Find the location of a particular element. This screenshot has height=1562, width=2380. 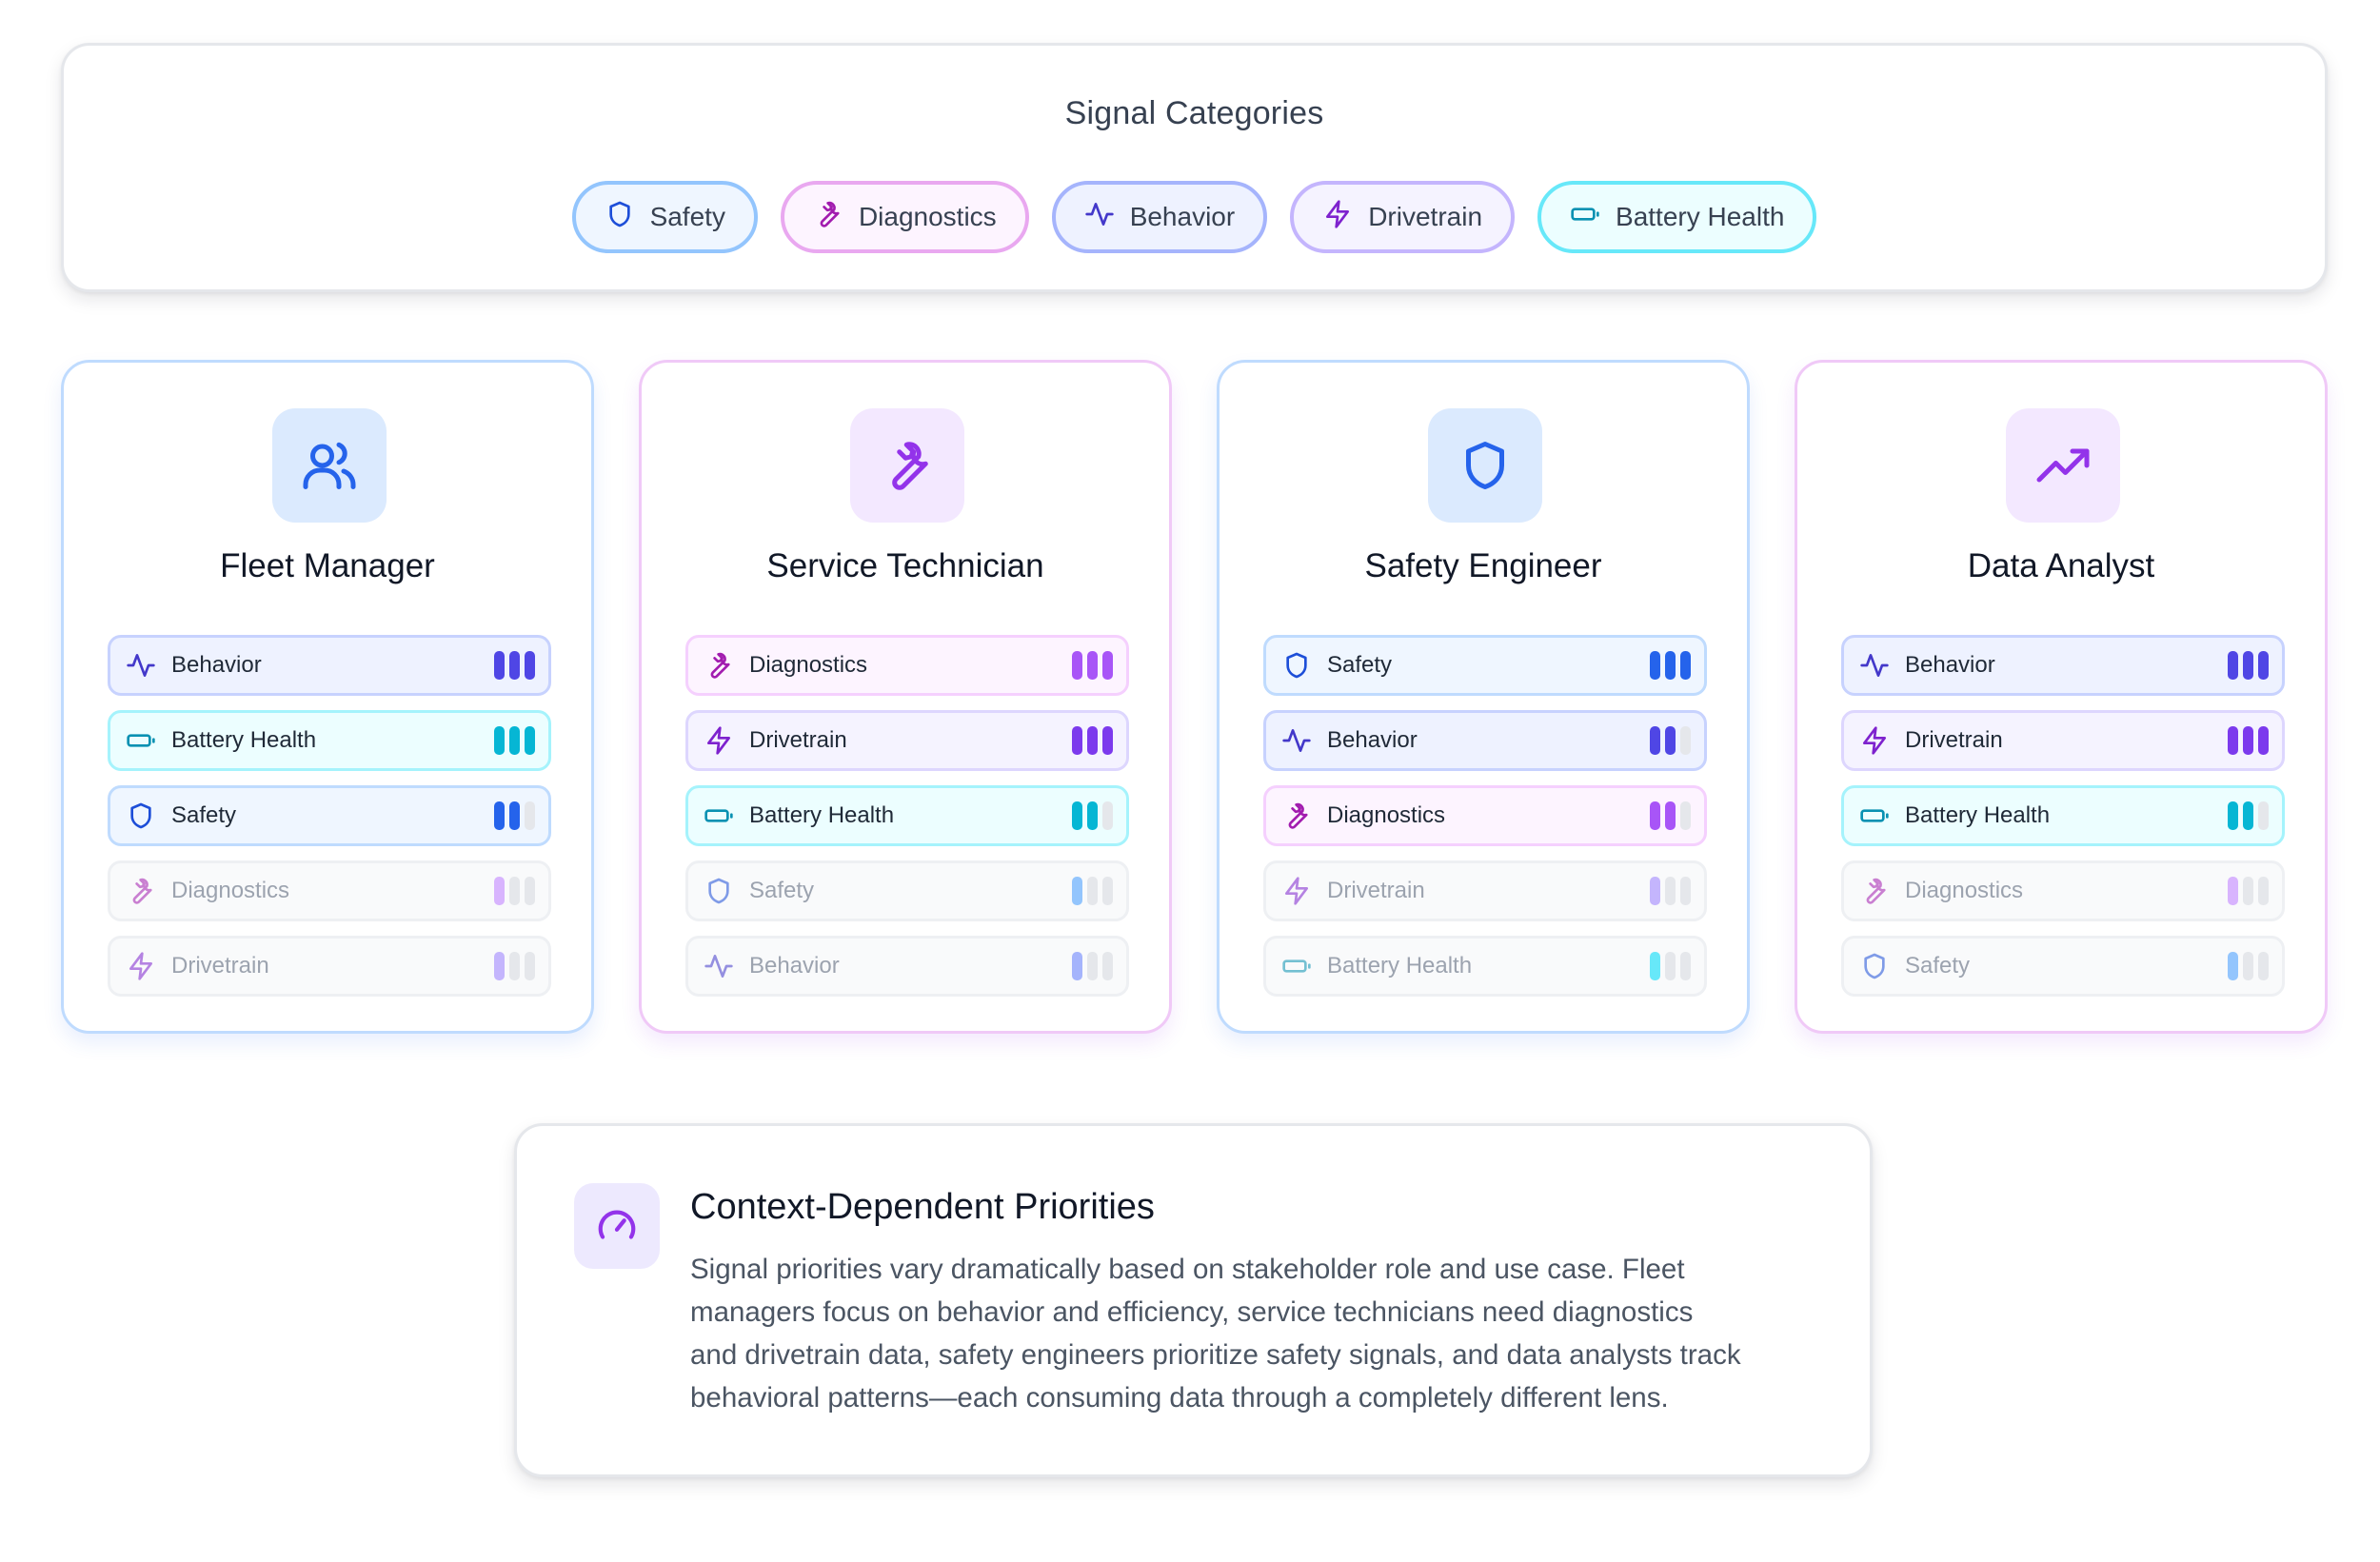

signal-label: Battery Health is located at coordinates (1400, 966).